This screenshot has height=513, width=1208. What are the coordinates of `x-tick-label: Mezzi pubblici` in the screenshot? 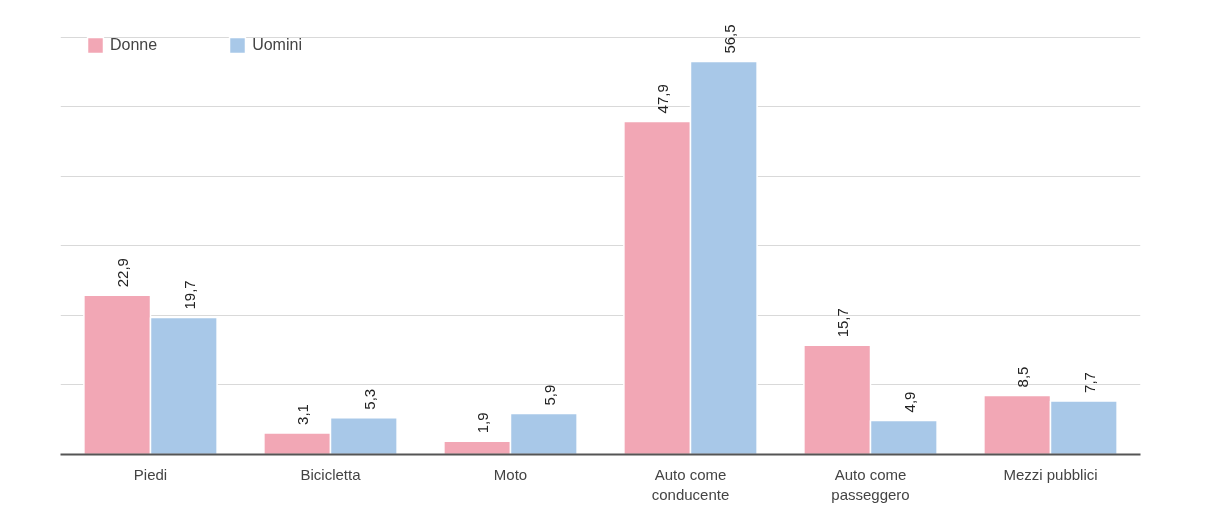 It's located at (1050, 474).